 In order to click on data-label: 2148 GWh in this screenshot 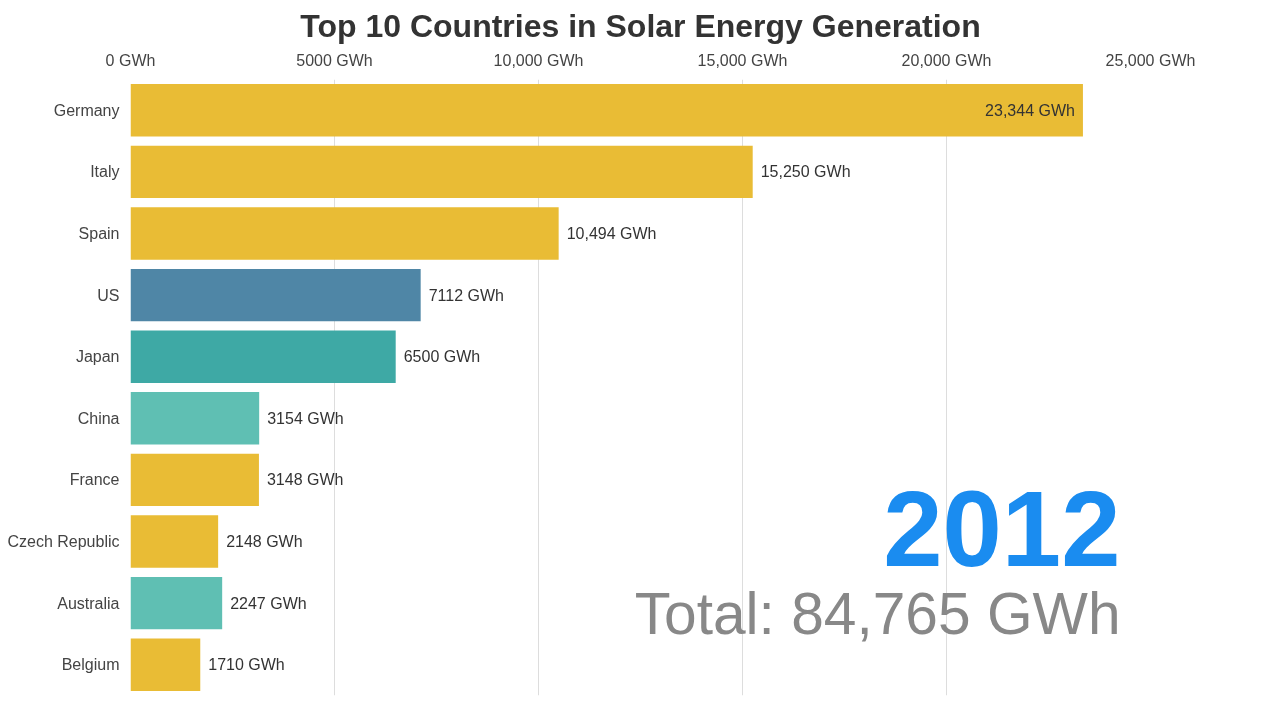, I will do `click(264, 541)`.